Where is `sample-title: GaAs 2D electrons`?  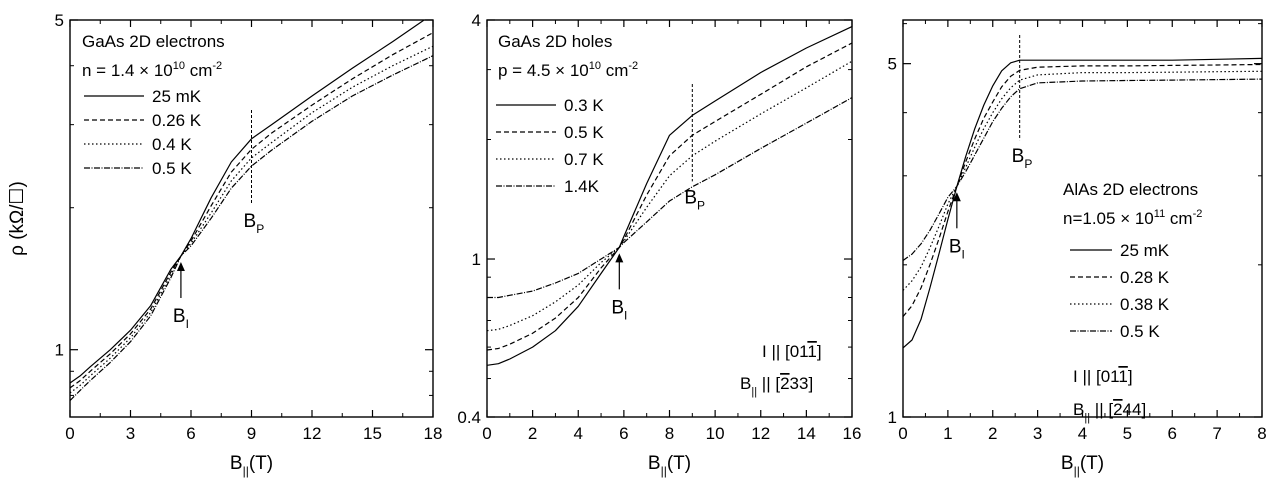
sample-title: GaAs 2D electrons is located at coordinates (153, 41).